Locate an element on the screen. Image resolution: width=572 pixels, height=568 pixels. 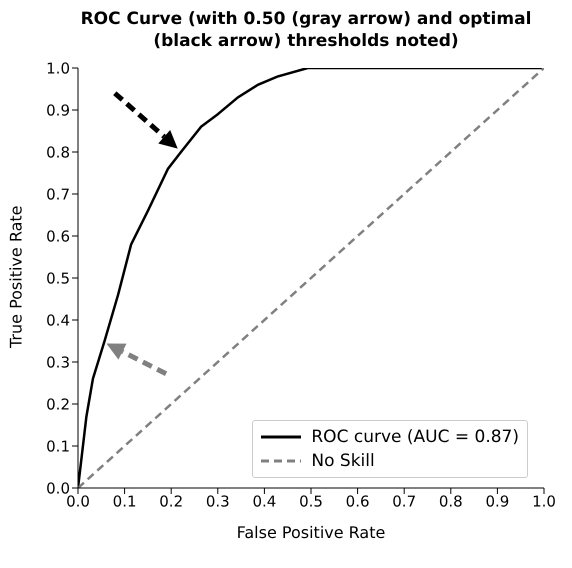
x-tick-label: 0.0 is located at coordinates (78, 501).